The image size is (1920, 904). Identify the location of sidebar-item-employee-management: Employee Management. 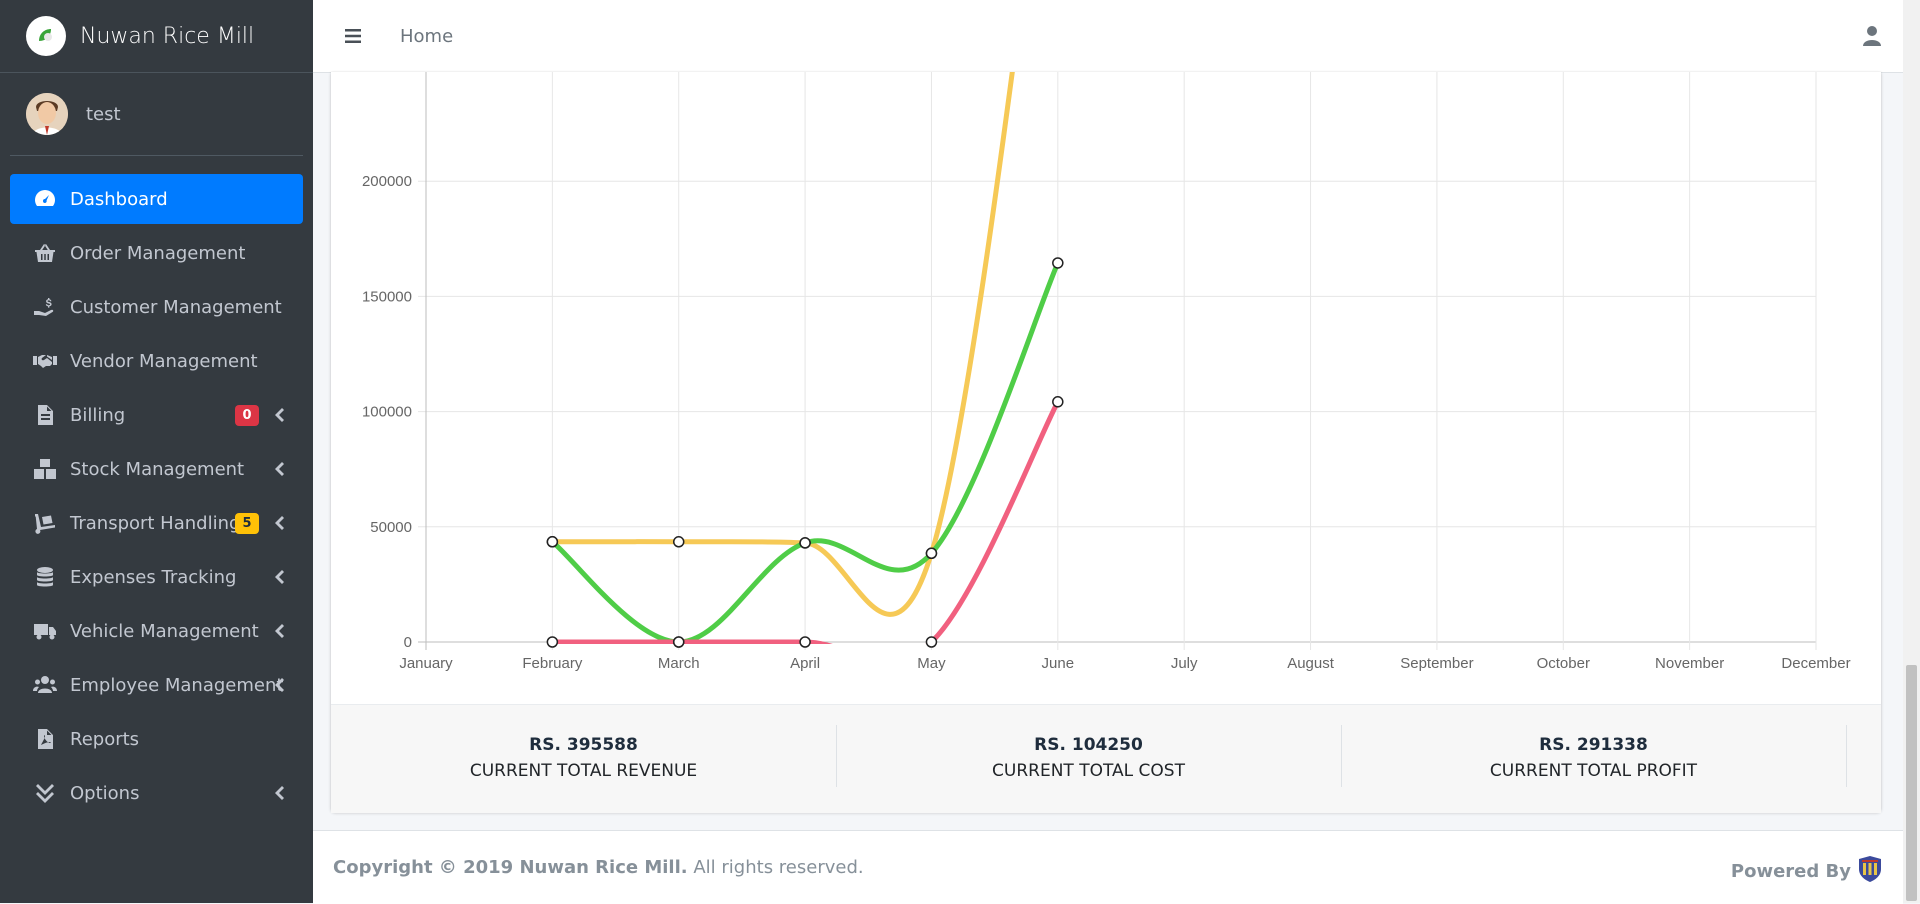
(156, 685).